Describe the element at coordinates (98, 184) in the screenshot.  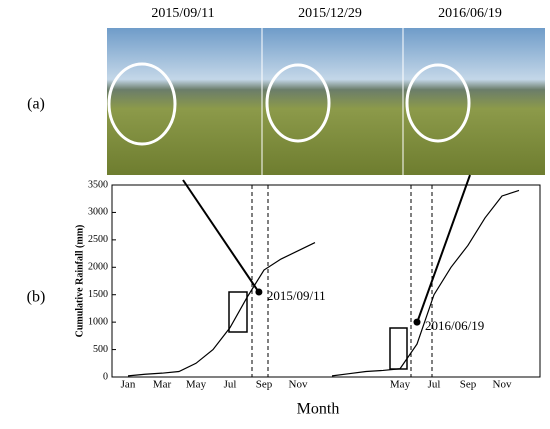
I see `y-tick-label: 3500` at that location.